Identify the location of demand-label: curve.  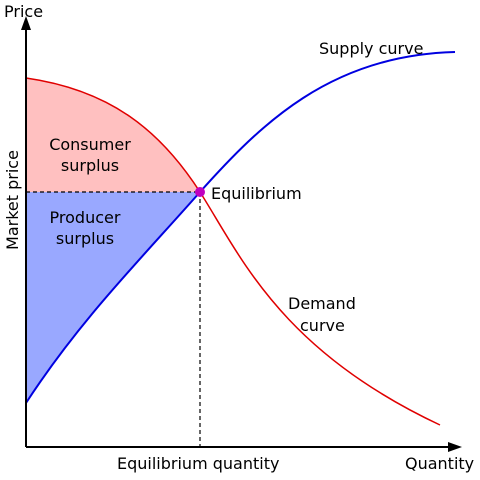
(322, 325).